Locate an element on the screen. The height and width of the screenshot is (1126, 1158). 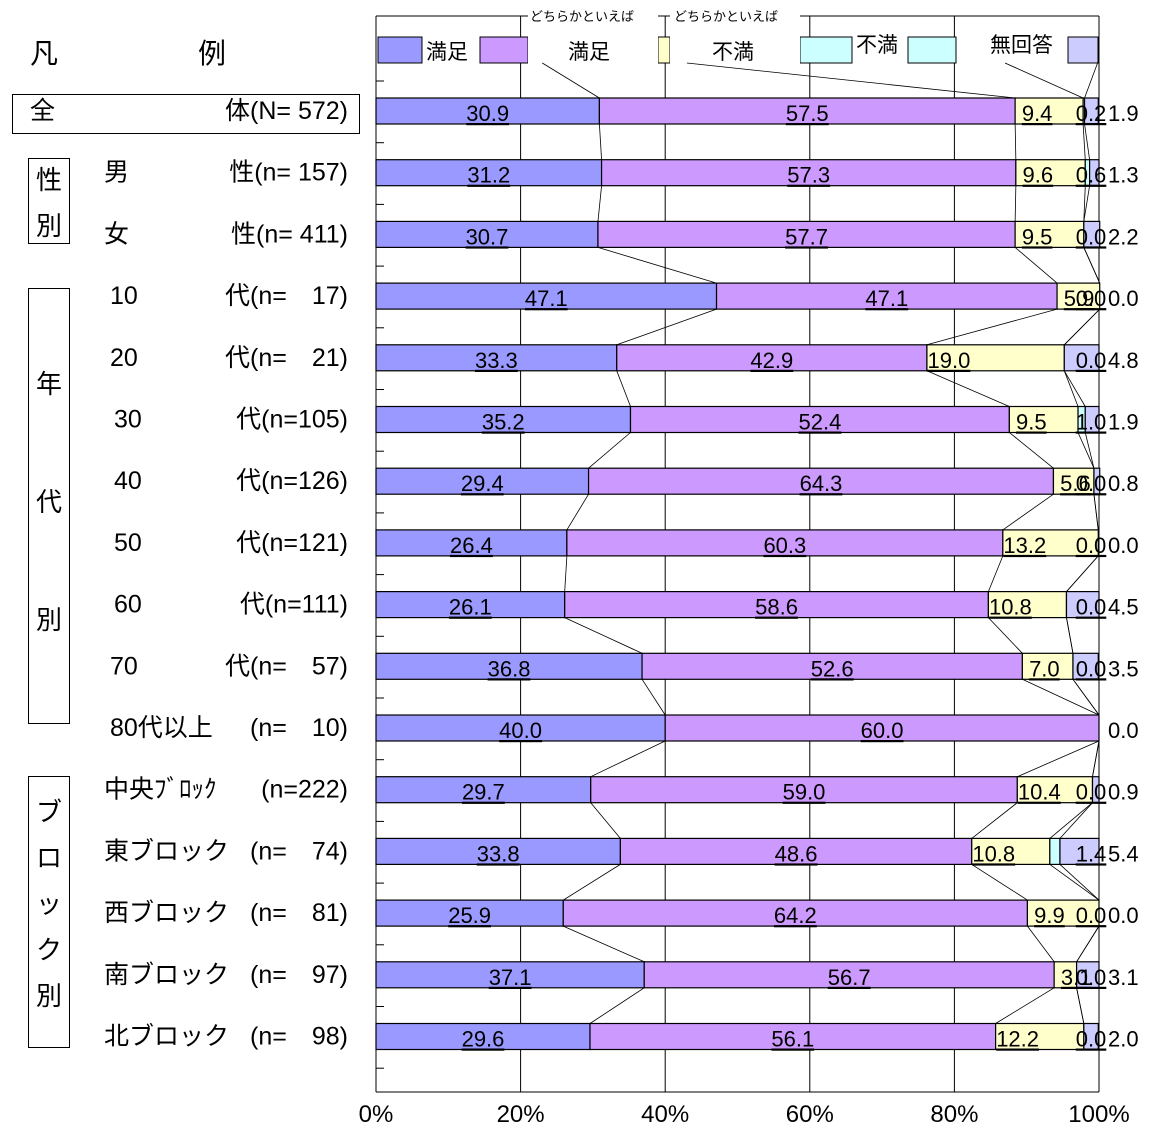
group-label-age-1: 年 is located at coordinates (48, 385).